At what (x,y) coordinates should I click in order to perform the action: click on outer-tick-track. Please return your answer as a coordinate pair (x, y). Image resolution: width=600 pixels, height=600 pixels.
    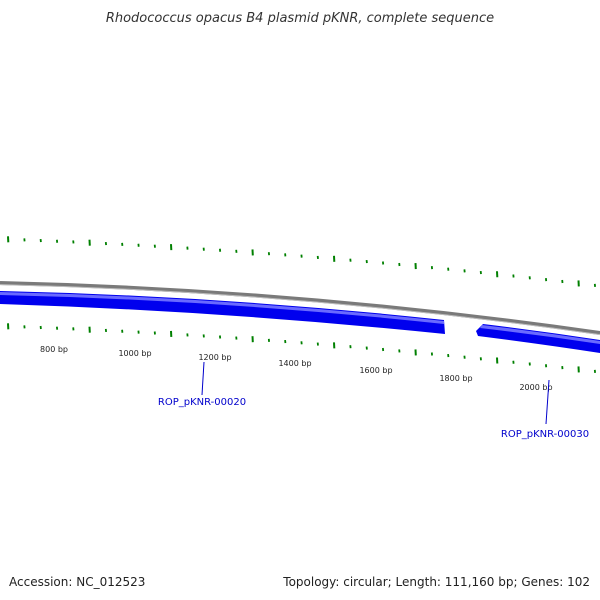
    Looking at the image, I should click on (301, 261).